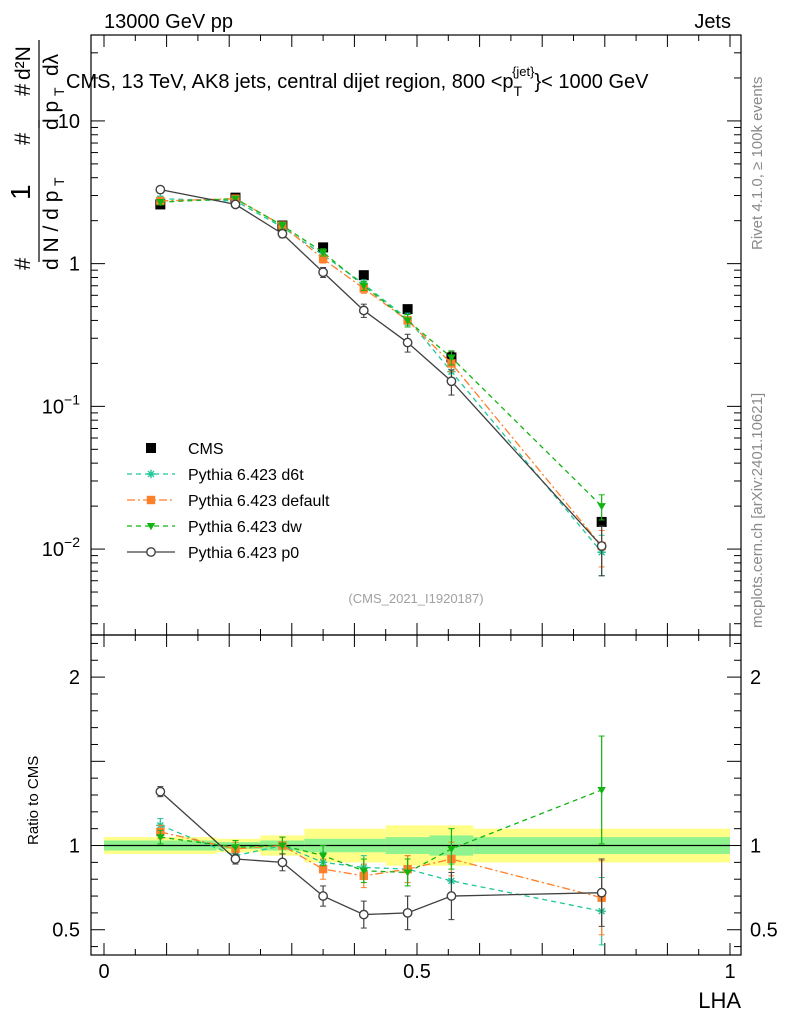 Image resolution: width=786 pixels, height=1024 pixels. Describe the element at coordinates (51, 115) in the screenshot. I see `svg-text: d p` at that location.